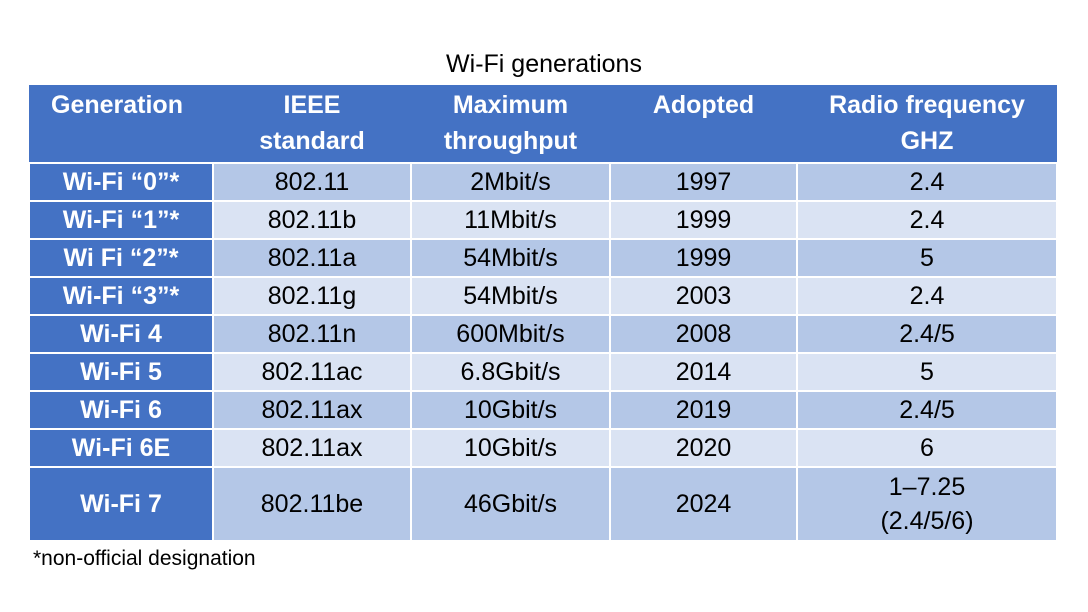  I want to click on cell-ieee-standard: 802.11b, so click(312, 220).